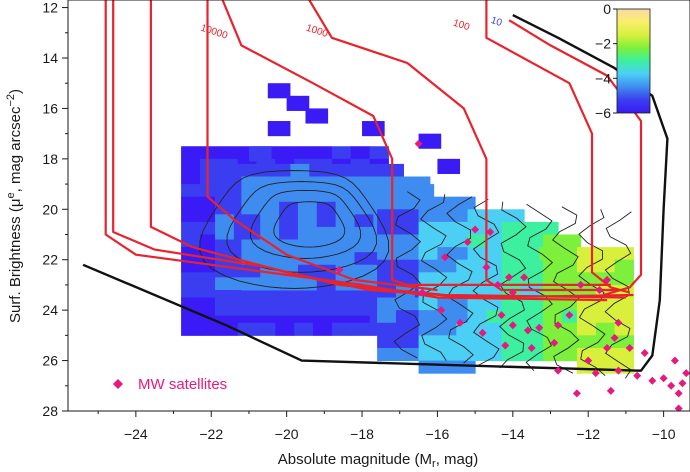  I want to click on y-tick-label: 12, so click(50, 8).